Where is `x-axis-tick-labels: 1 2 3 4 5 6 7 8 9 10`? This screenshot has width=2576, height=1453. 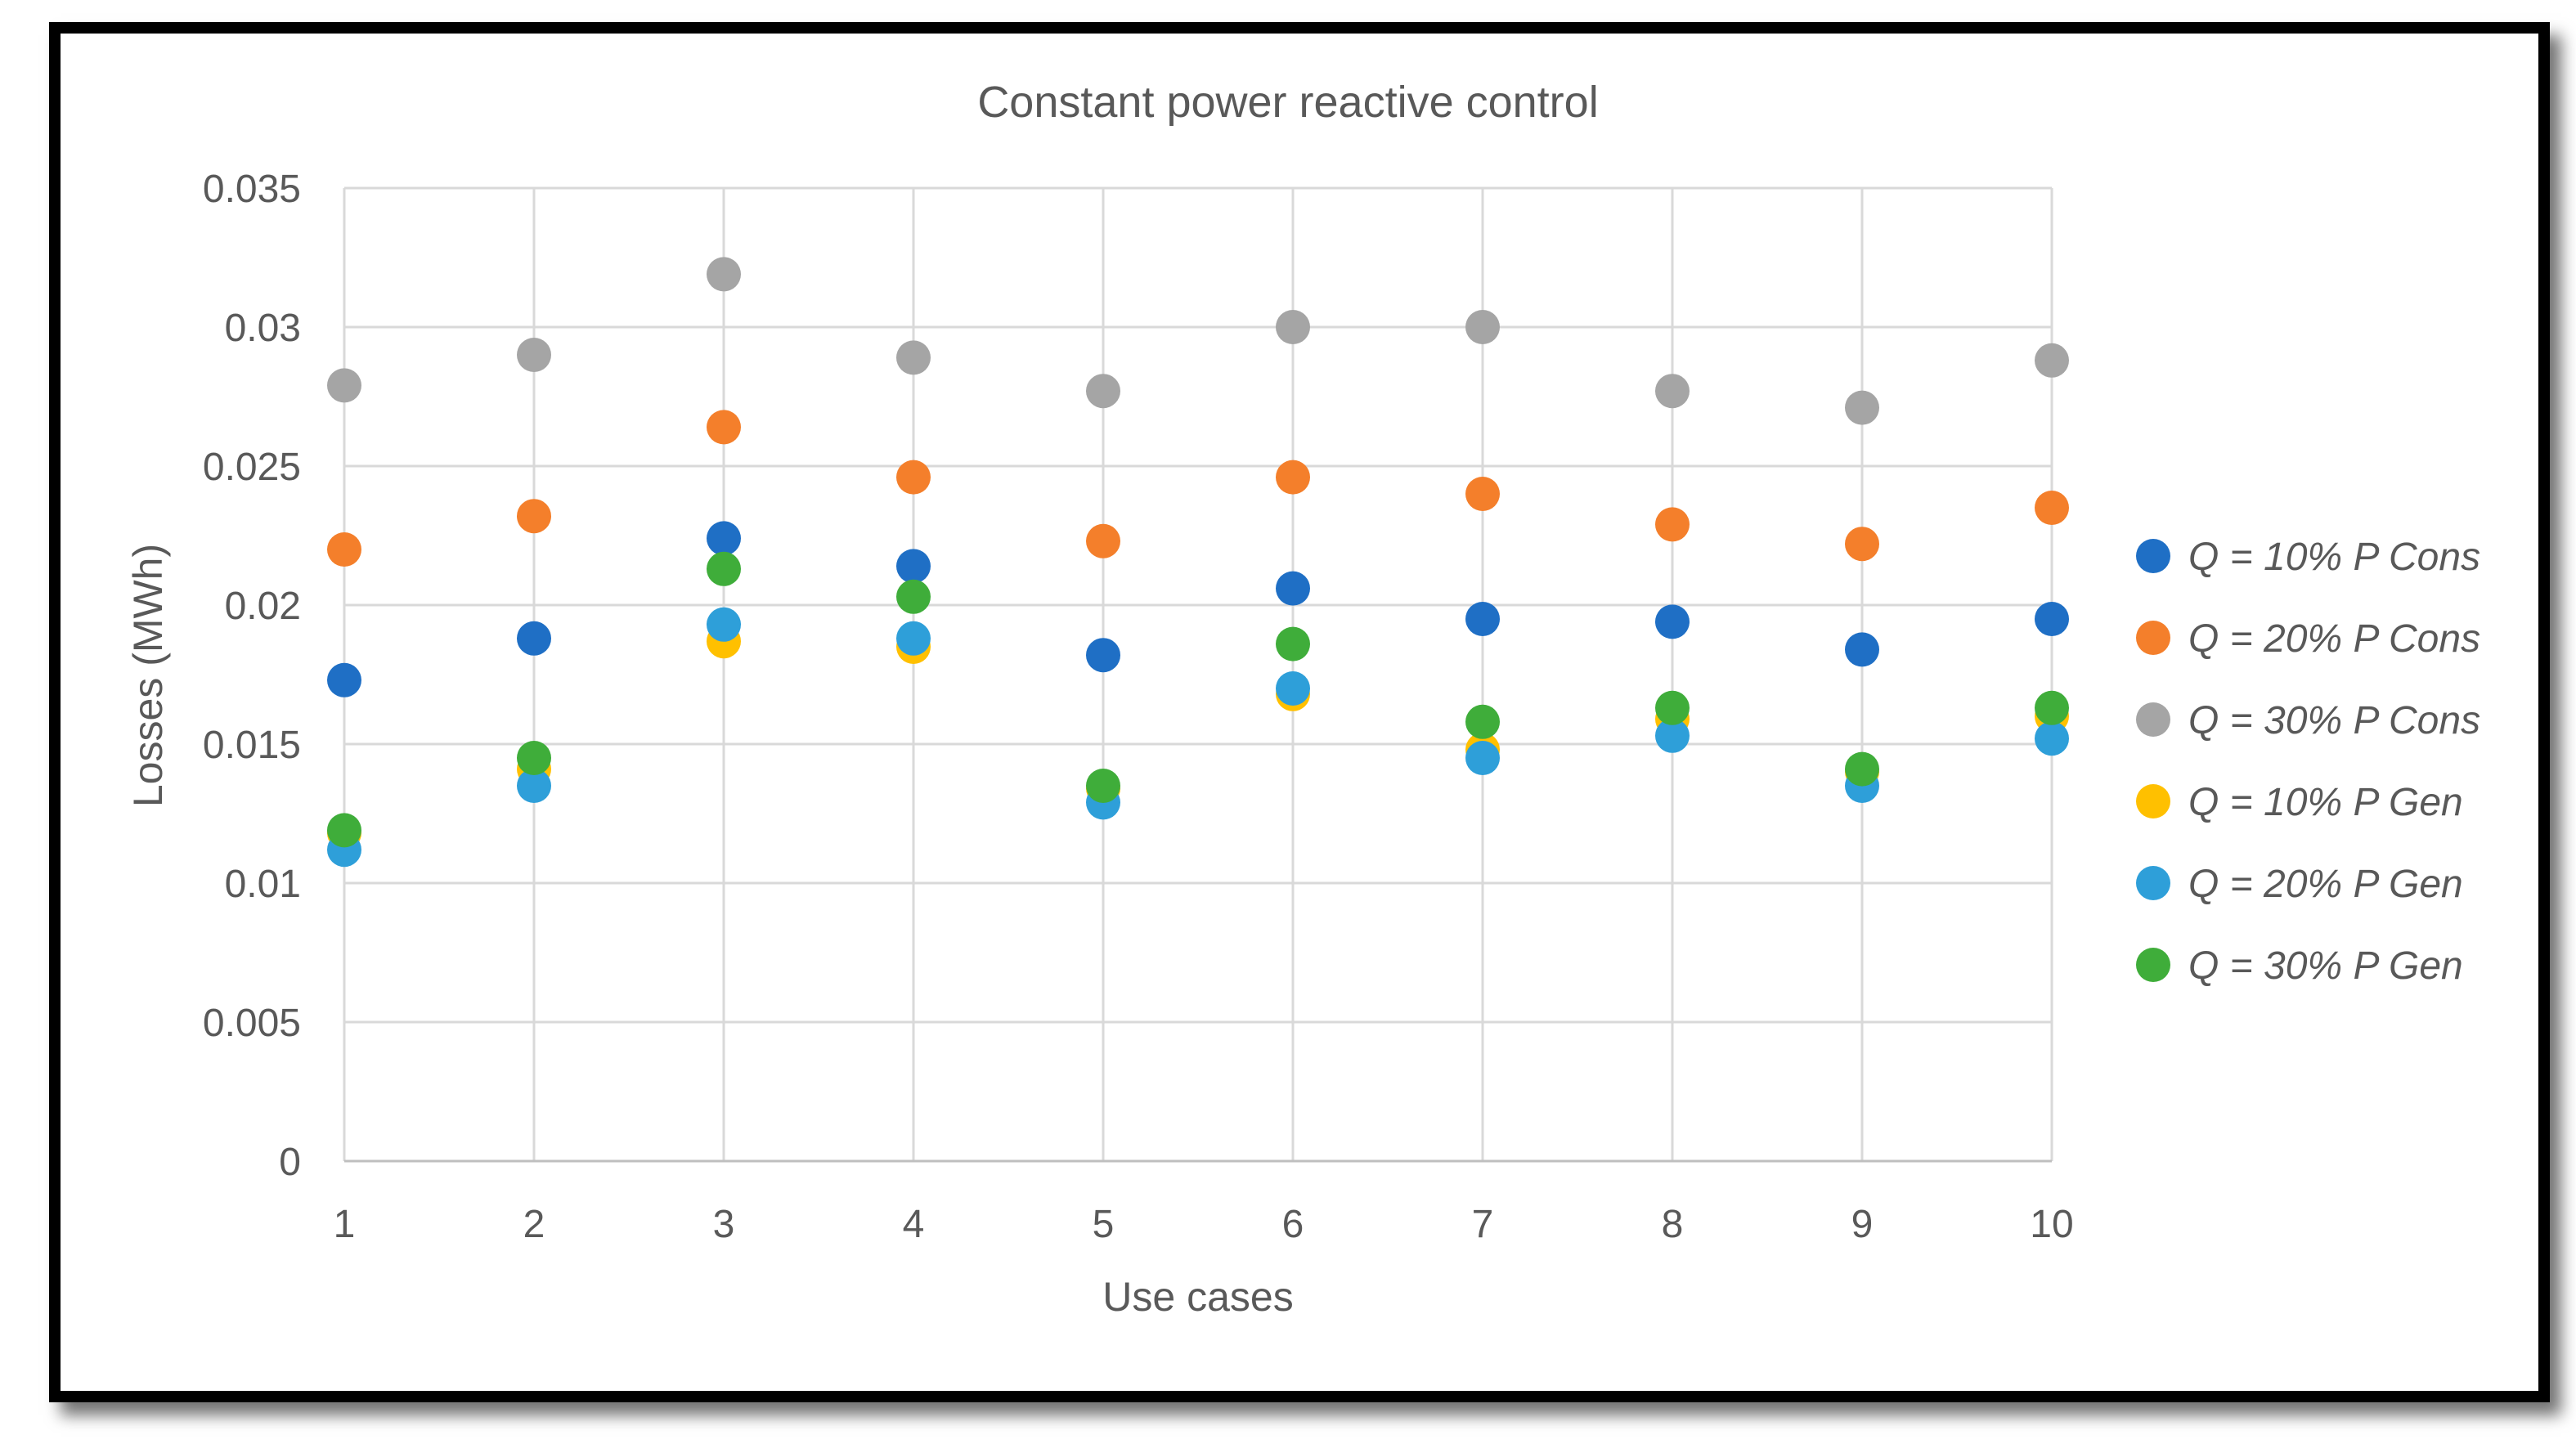
x-axis-tick-labels: 1 2 3 4 5 6 7 8 9 10 is located at coordinates (1204, 1224).